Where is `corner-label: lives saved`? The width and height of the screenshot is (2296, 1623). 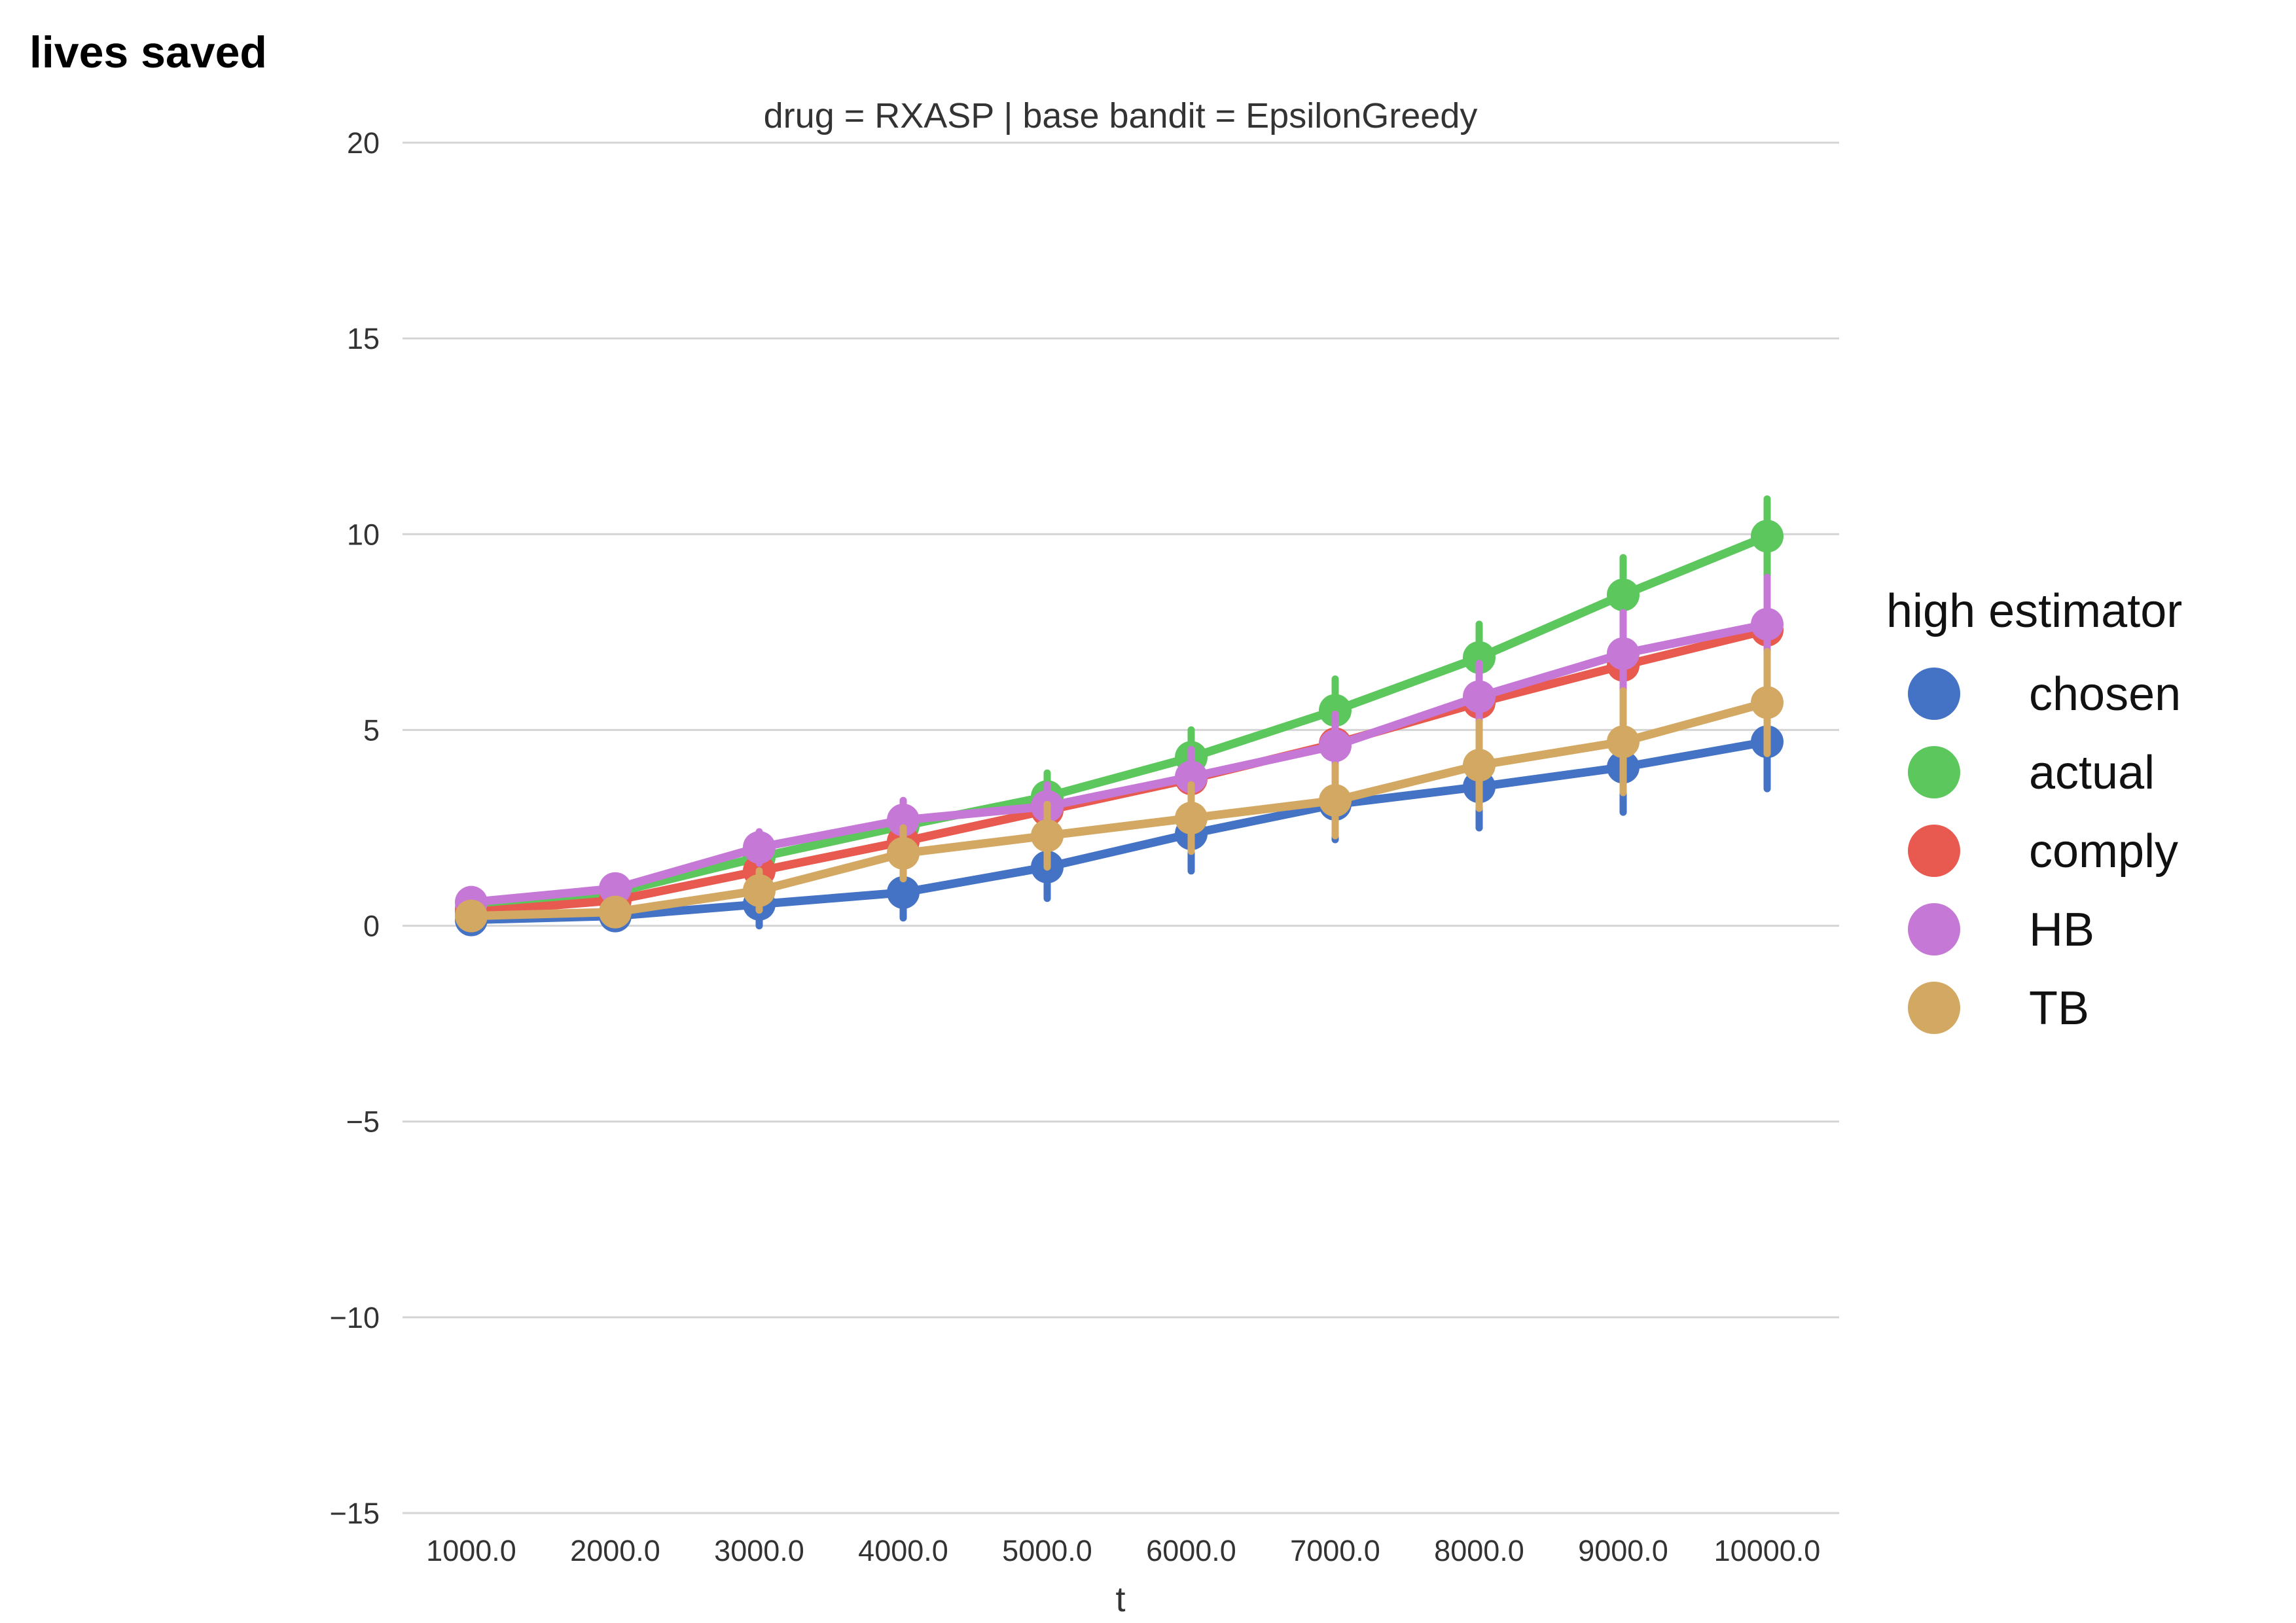 corner-label: lives saved is located at coordinates (148, 52).